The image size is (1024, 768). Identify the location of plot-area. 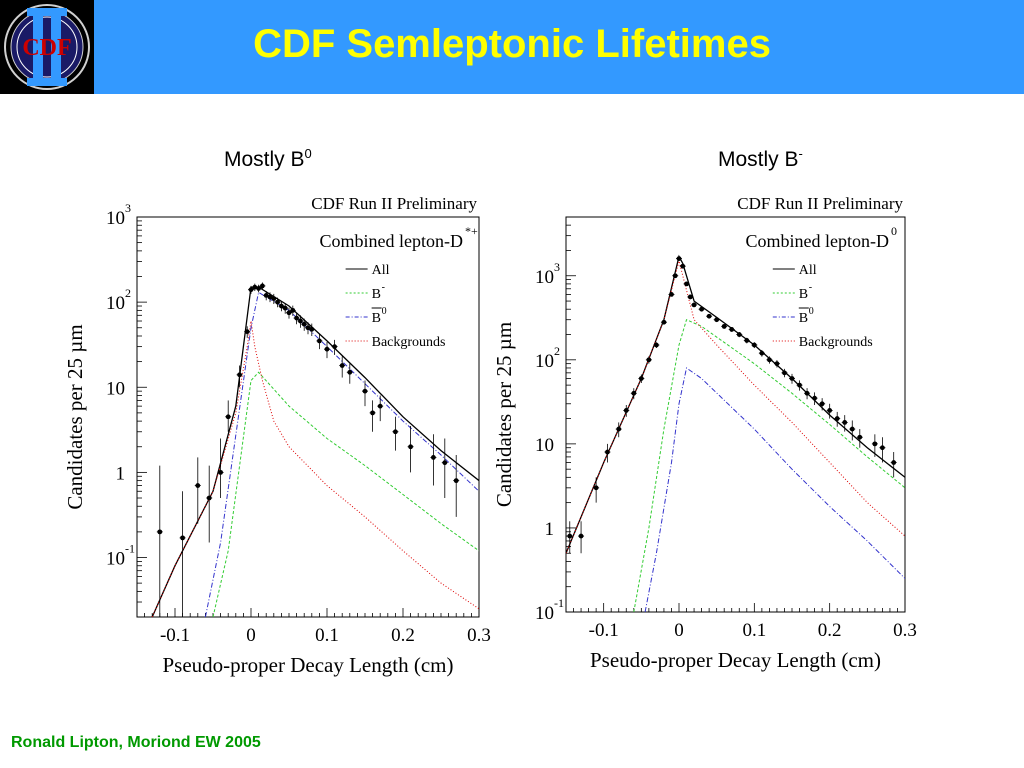
(315, 449).